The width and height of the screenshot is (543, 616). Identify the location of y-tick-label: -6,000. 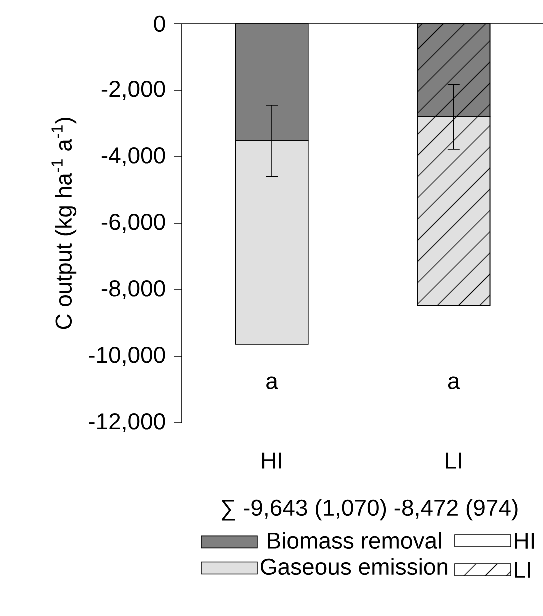
(134, 223).